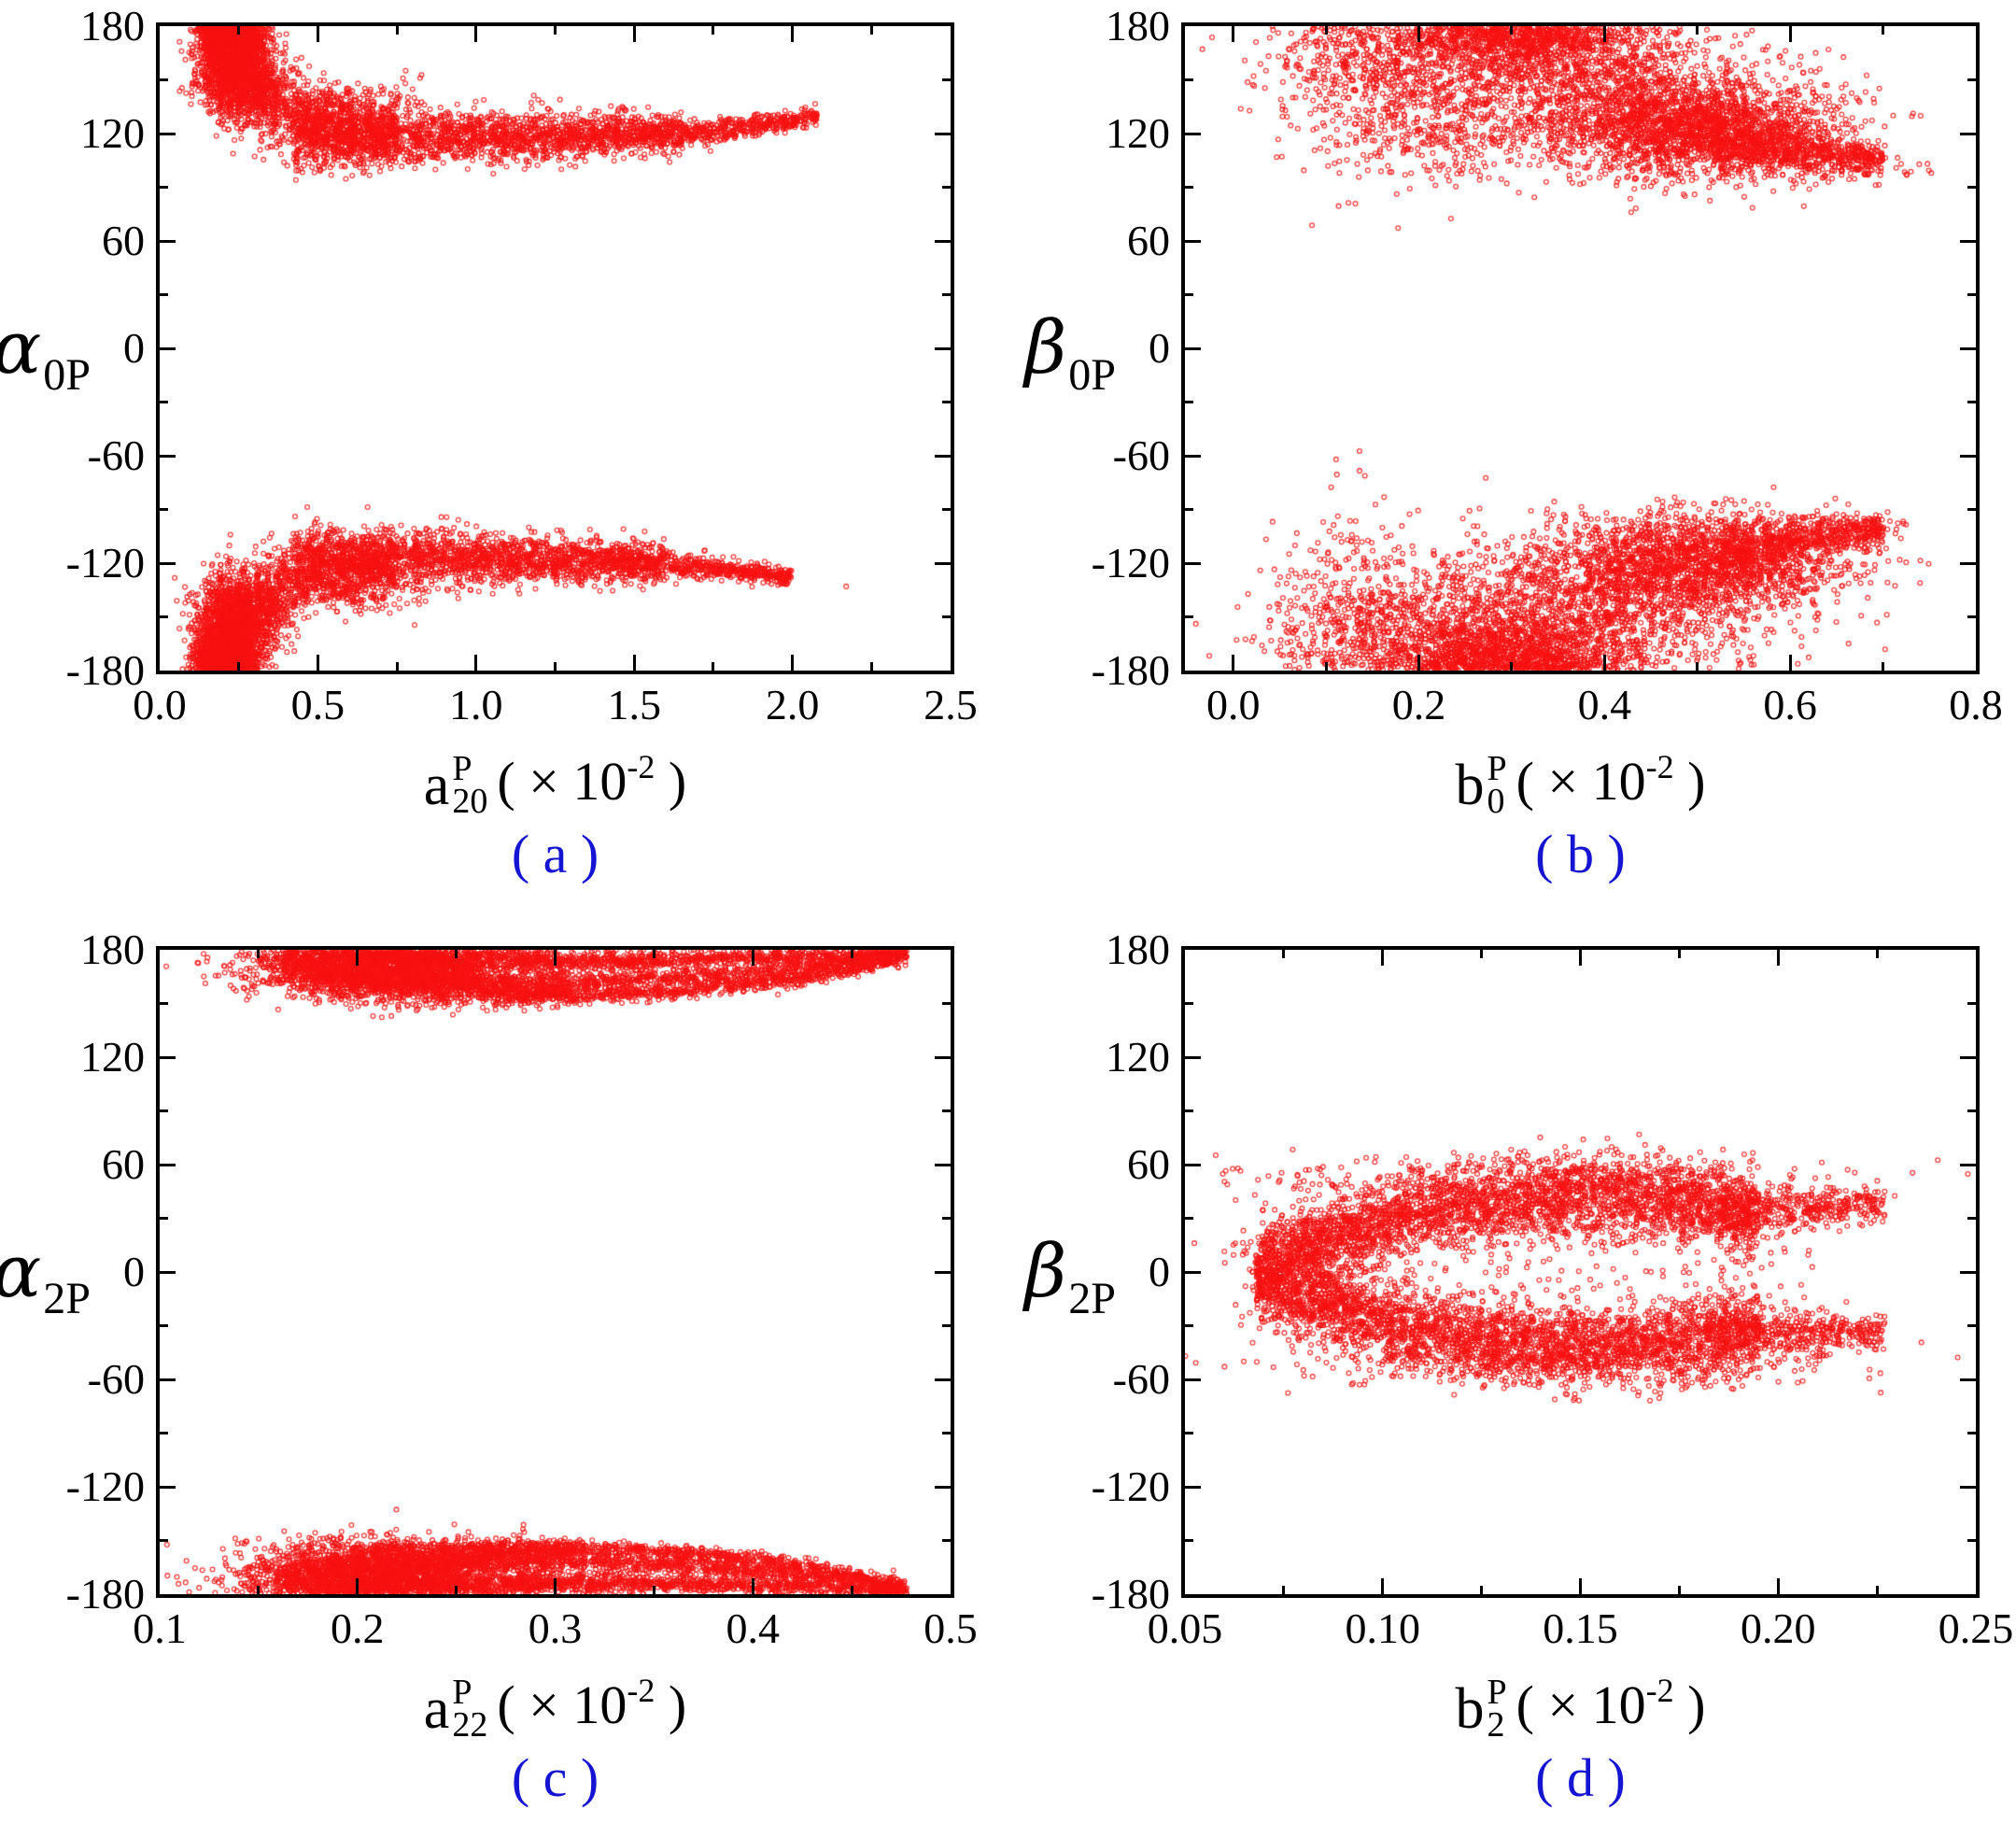 This screenshot has height=1823, width=2016. Describe the element at coordinates (1604, 705) in the screenshot. I see `x-tick-label: 0.4` at that location.